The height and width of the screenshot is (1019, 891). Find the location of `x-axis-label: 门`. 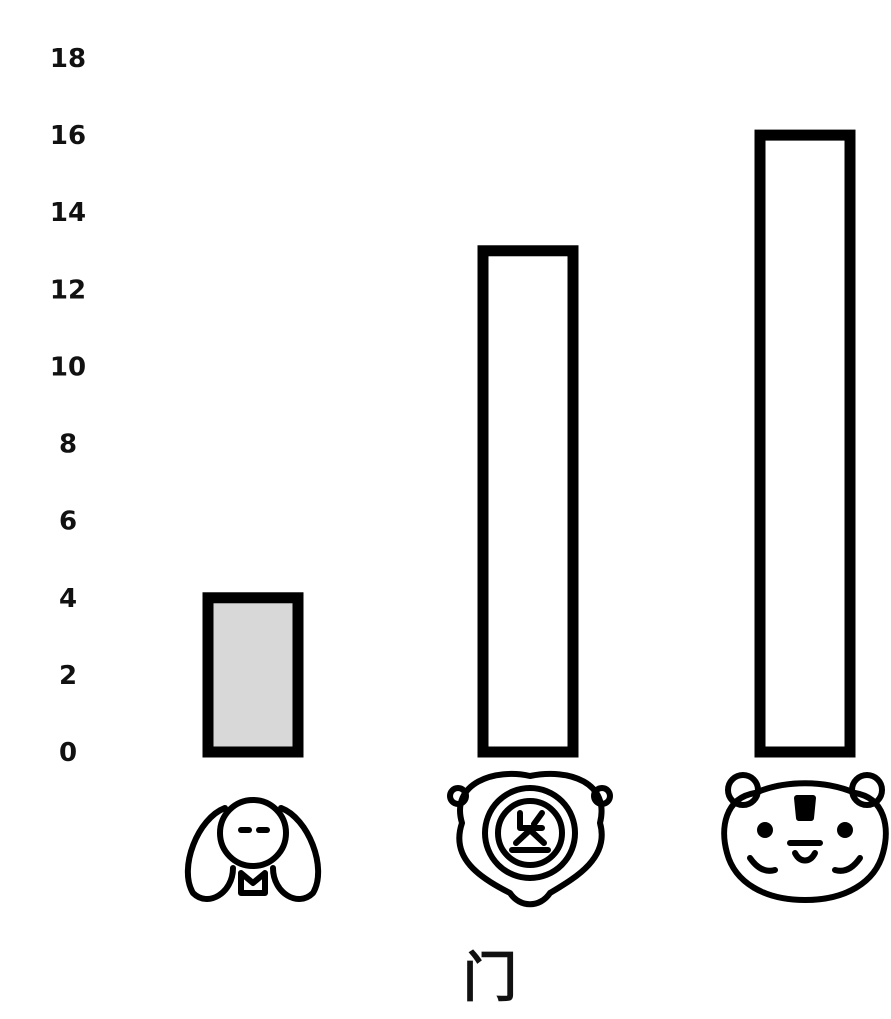

x-axis-label: 门 is located at coordinates (490, 977).